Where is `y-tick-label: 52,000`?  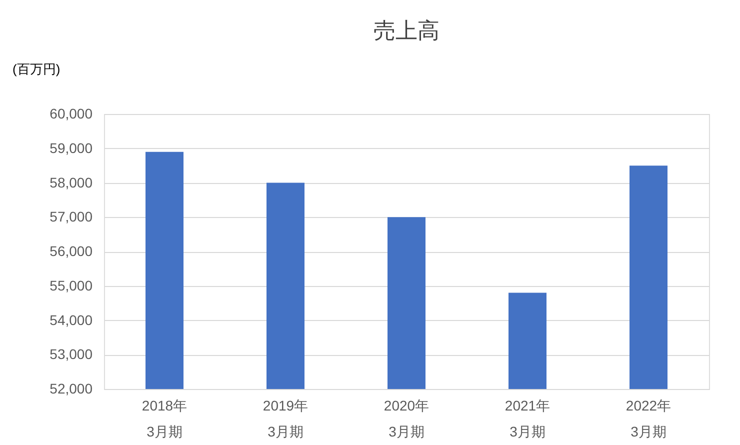
y-tick-label: 52,000 is located at coordinates (71, 388).